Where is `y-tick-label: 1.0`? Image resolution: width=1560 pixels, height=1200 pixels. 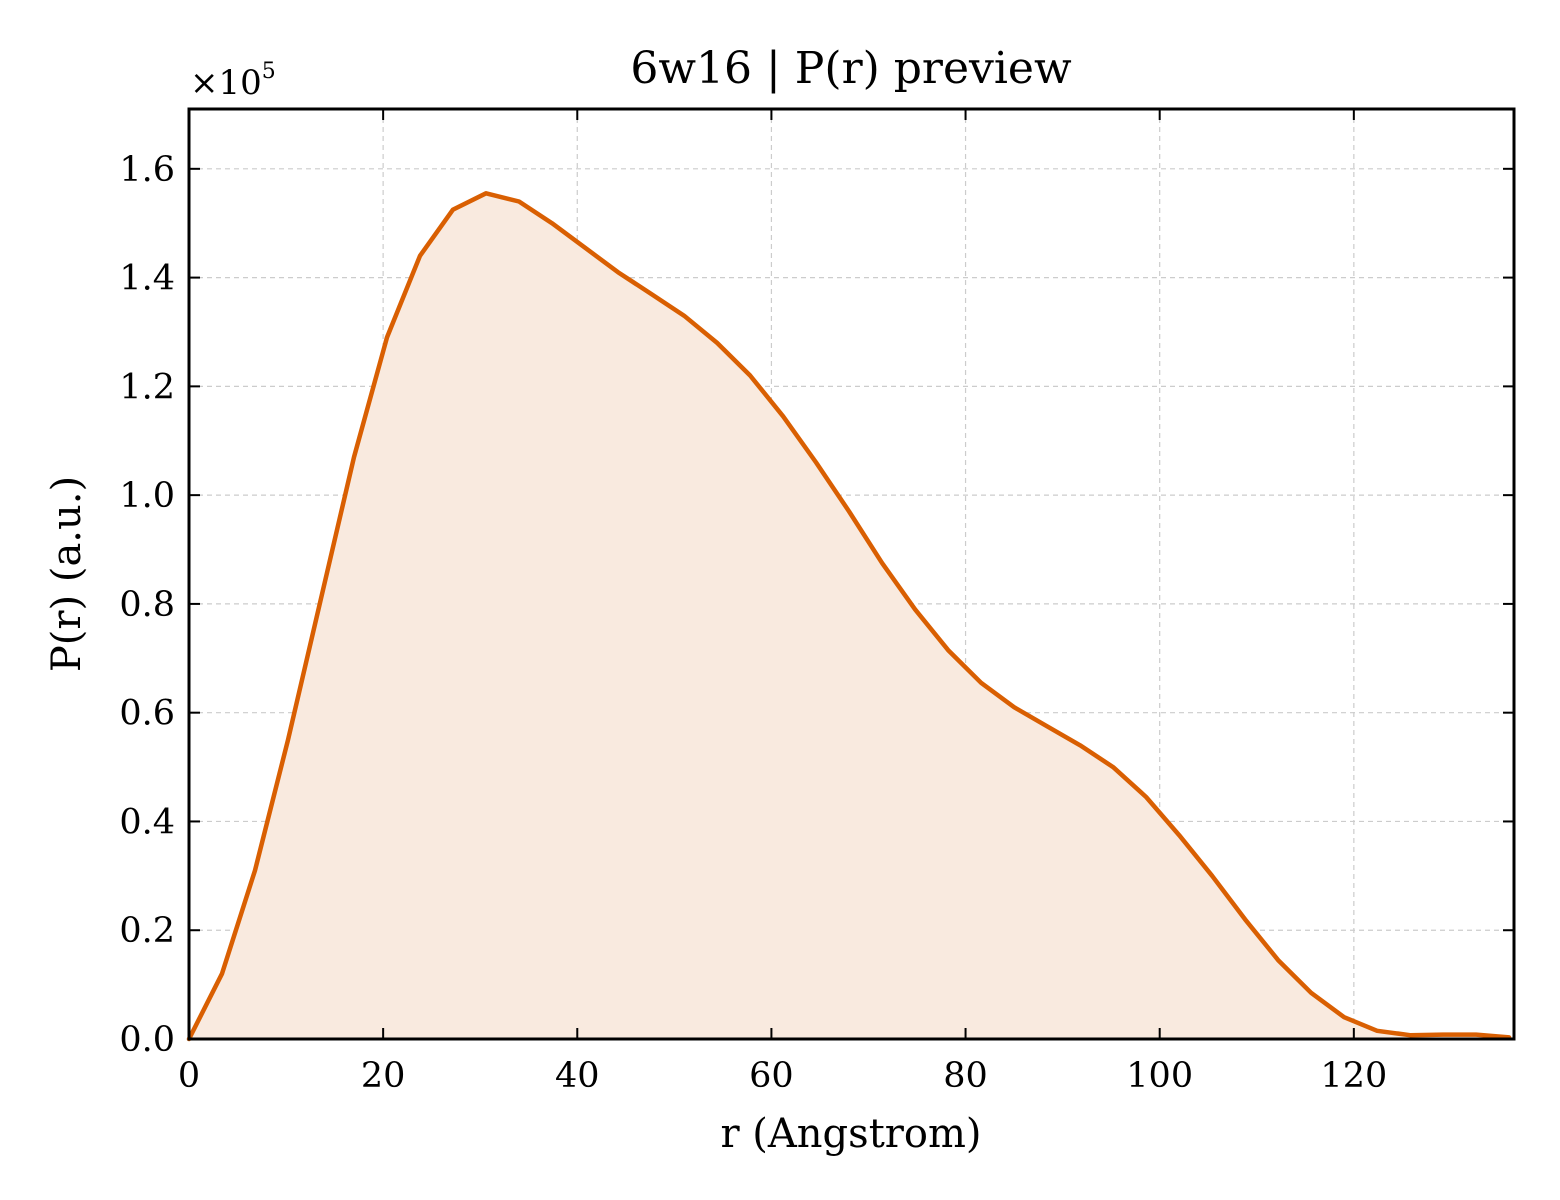 y-tick-label: 1.0 is located at coordinates (147, 496).